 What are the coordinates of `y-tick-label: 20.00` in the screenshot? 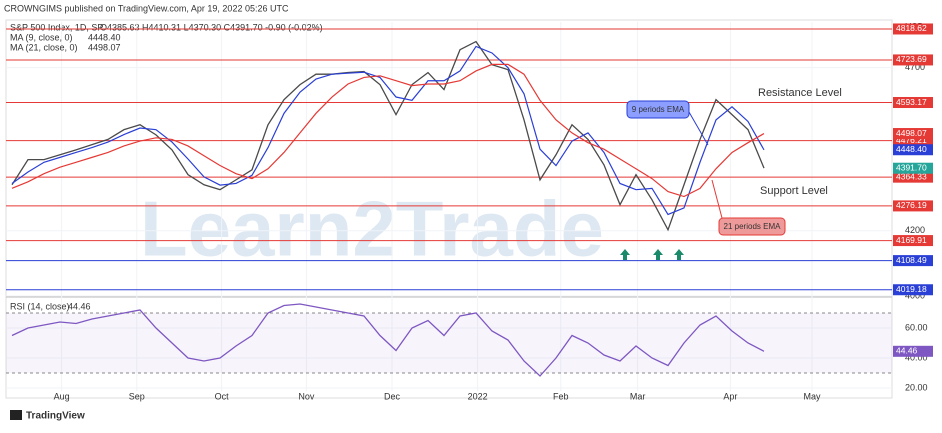 It's located at (916, 387).